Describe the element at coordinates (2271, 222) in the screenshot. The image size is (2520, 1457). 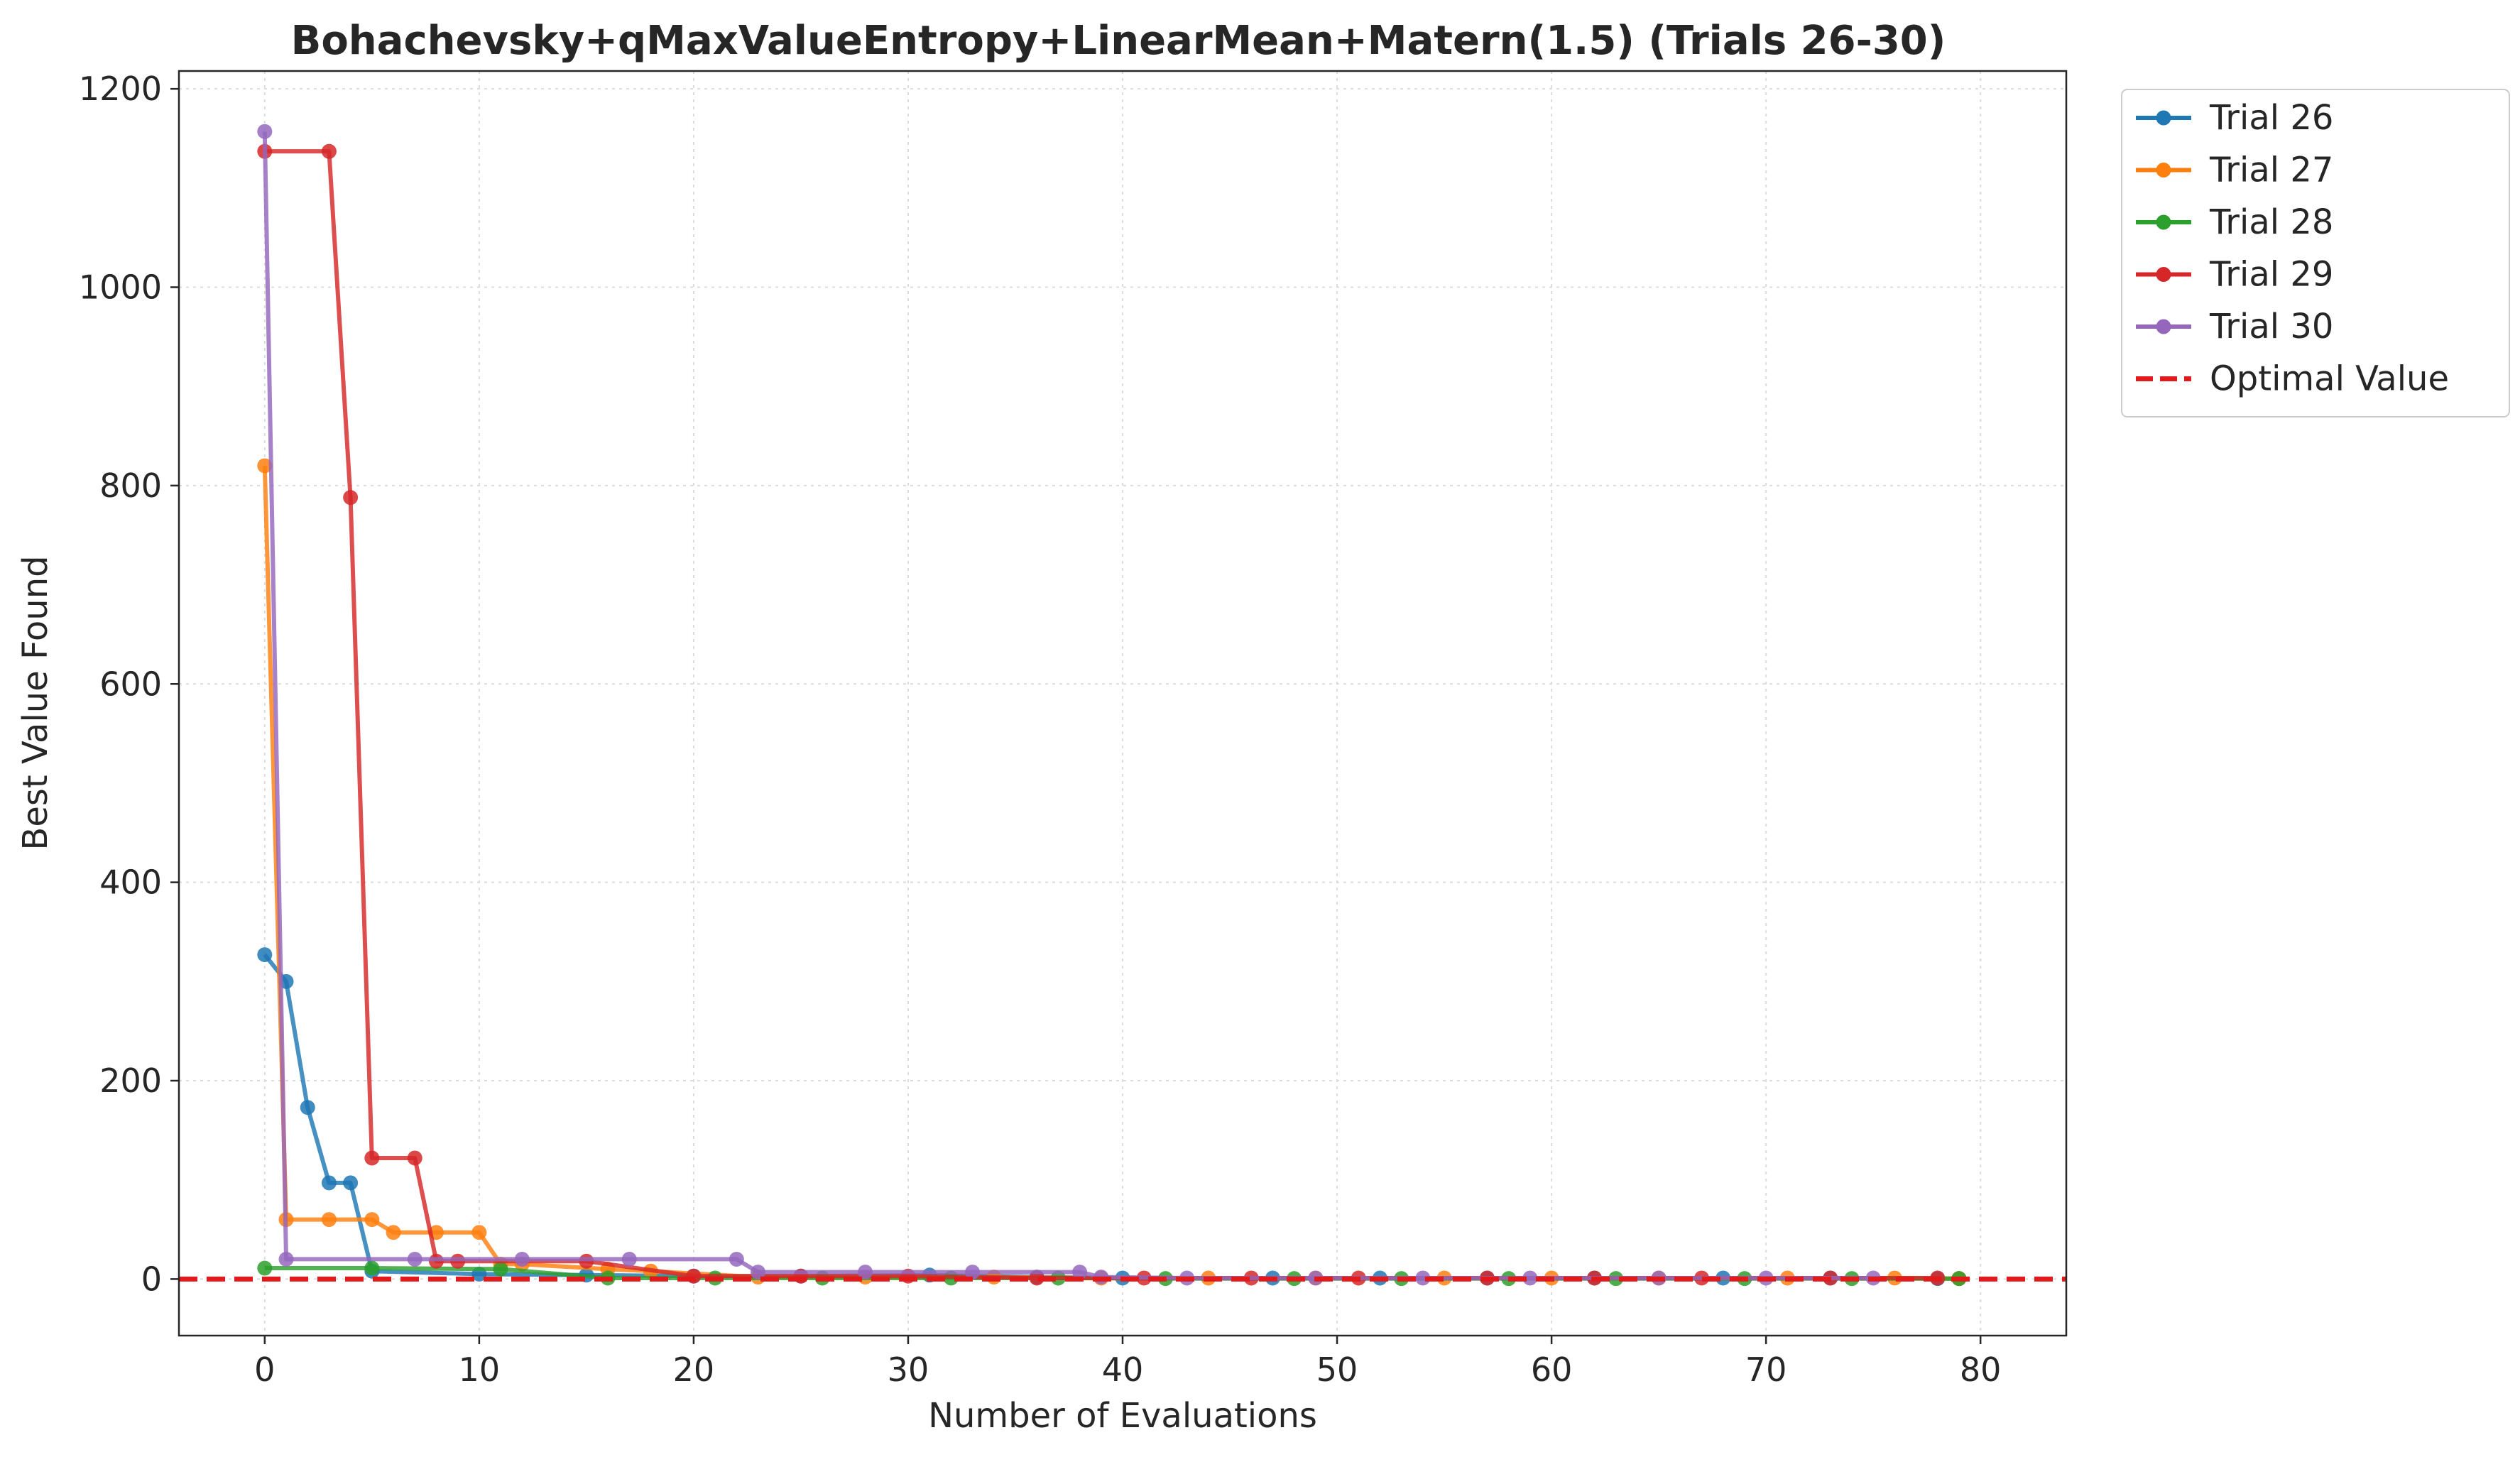
I see `legend-label-trial-28: Trial 28` at that location.